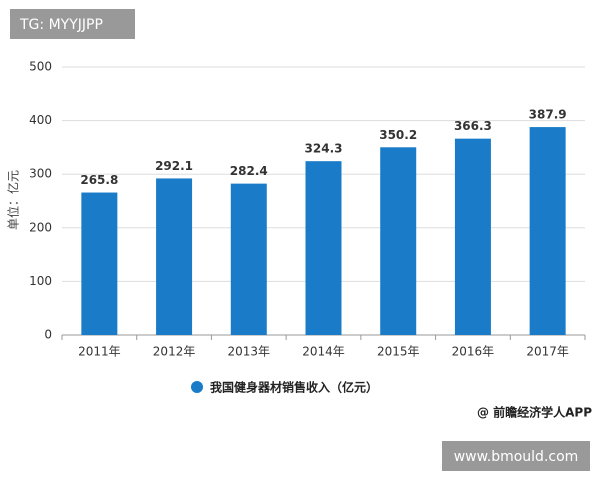 Image resolution: width=600 pixels, height=480 pixels. I want to click on data-label: 387.9, so click(548, 115).